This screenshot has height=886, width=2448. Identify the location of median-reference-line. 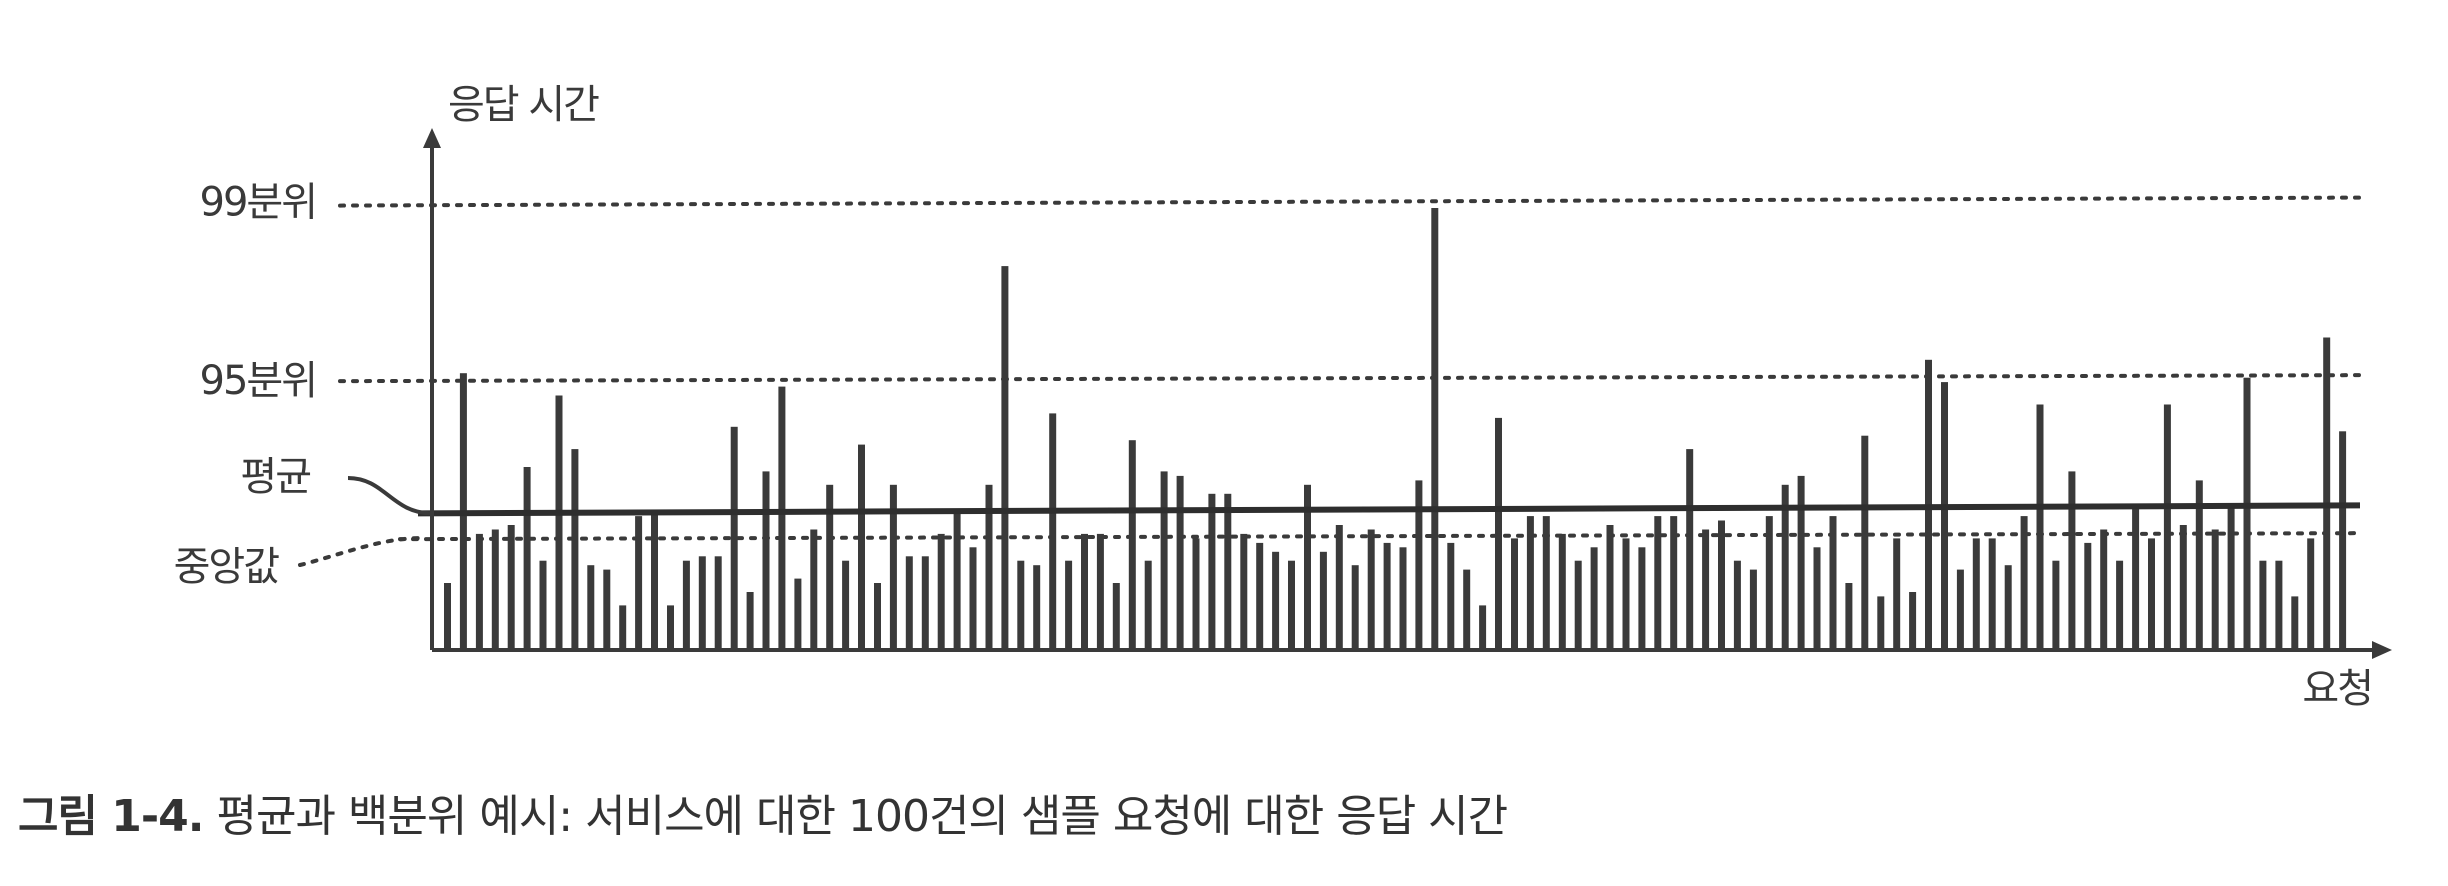
(1380, 536).